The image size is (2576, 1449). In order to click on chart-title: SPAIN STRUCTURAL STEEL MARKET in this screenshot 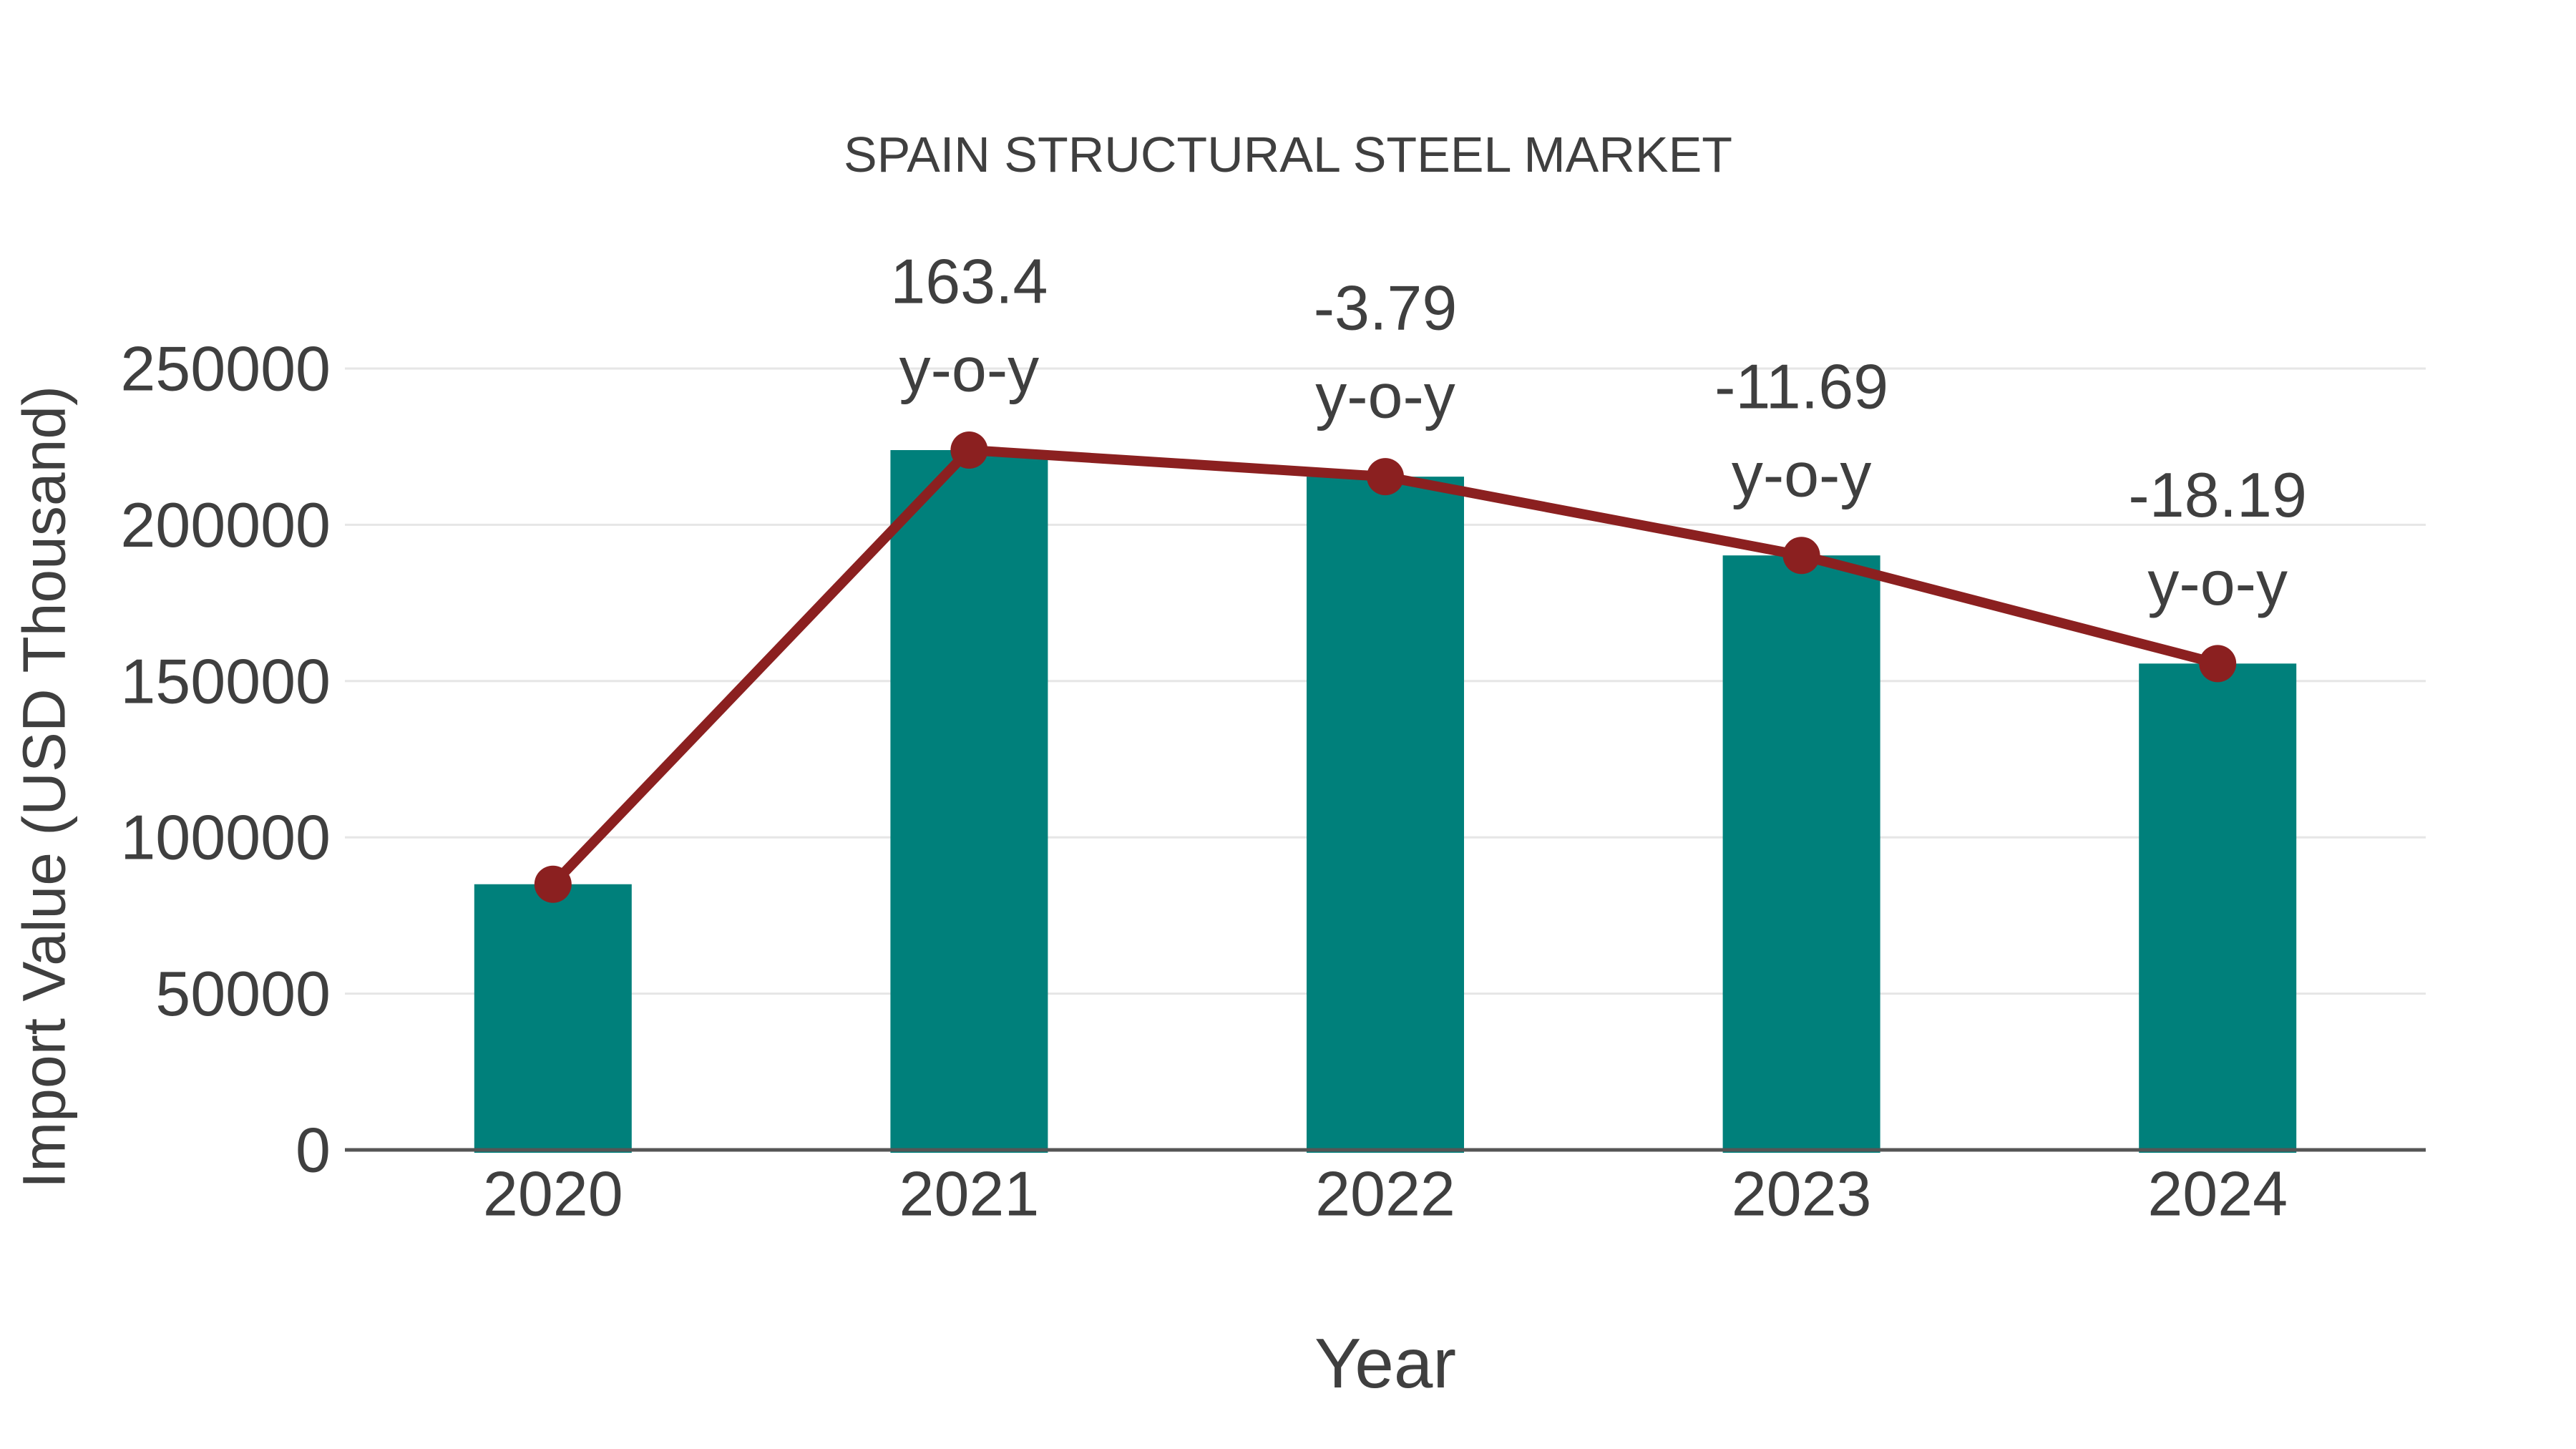, I will do `click(1288, 154)`.